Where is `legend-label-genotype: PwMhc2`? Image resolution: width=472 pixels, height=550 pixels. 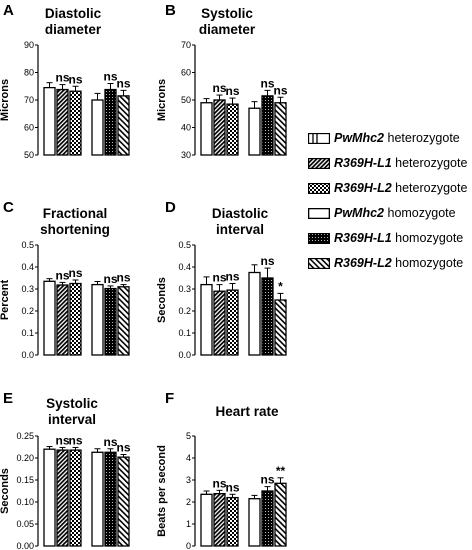 legend-label-genotype: PwMhc2 is located at coordinates (359, 138).